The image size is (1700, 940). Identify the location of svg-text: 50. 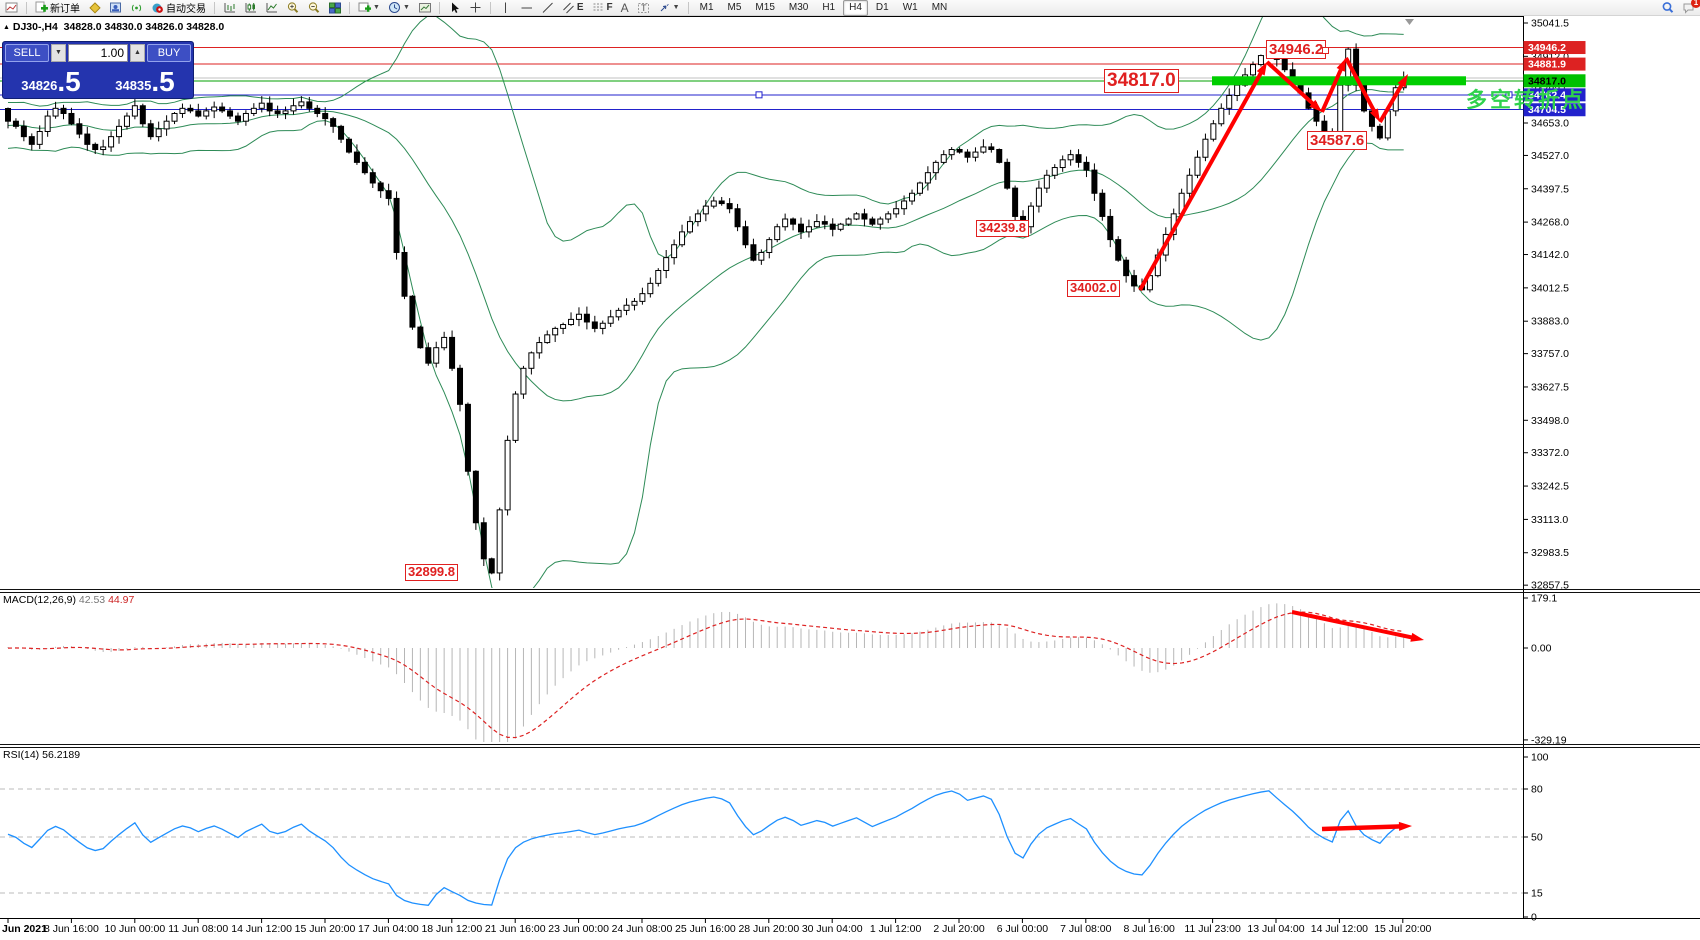
(1537, 838).